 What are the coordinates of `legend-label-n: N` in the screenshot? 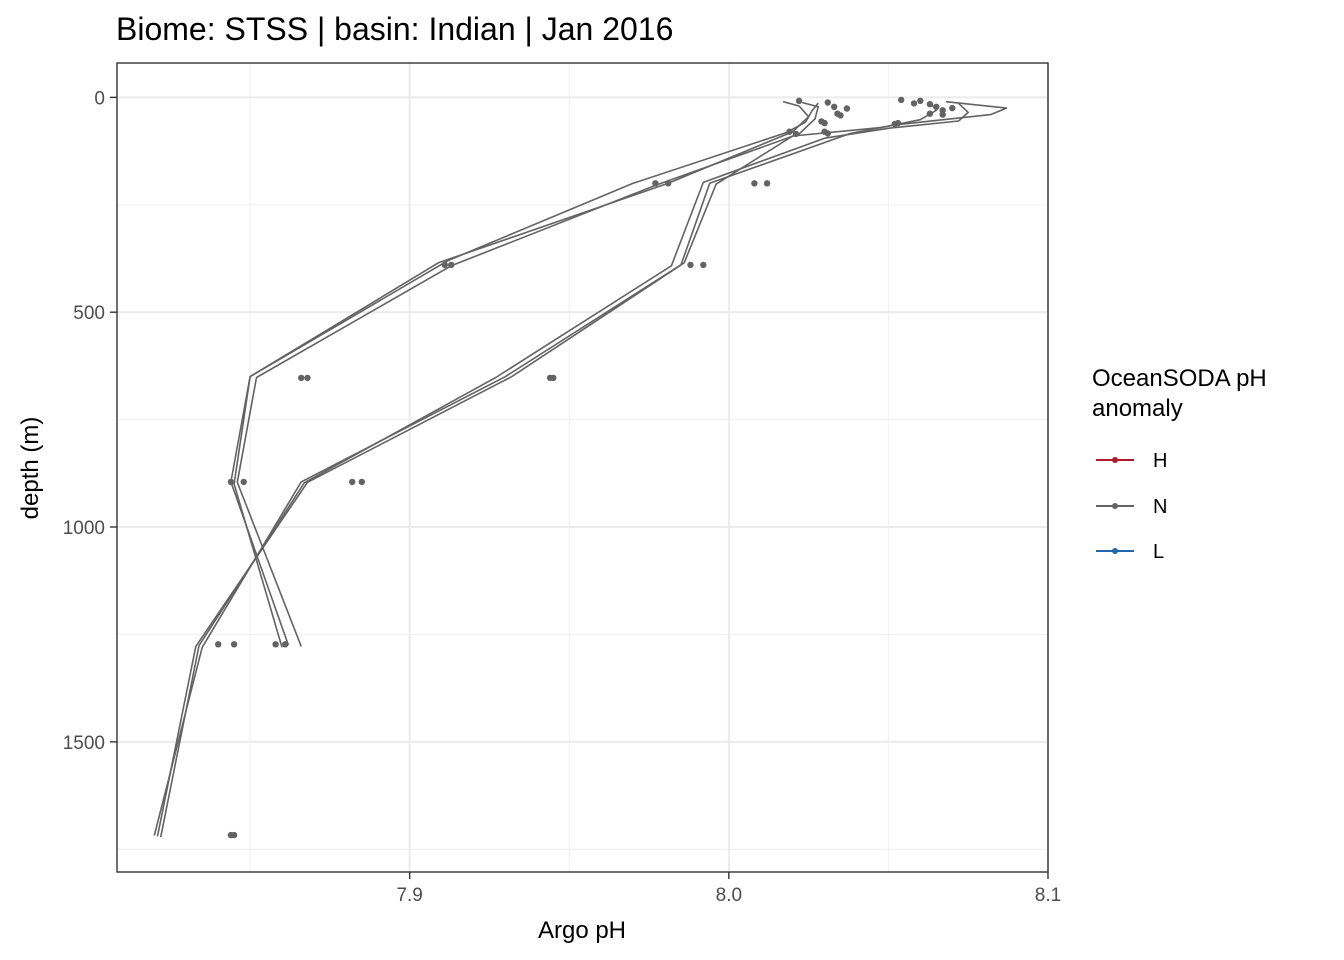 It's located at (1160, 507).